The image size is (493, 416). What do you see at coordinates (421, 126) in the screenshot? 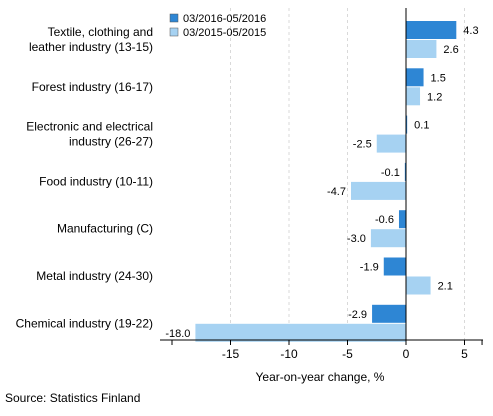
I see `data-label: 0.1` at bounding box center [421, 126].